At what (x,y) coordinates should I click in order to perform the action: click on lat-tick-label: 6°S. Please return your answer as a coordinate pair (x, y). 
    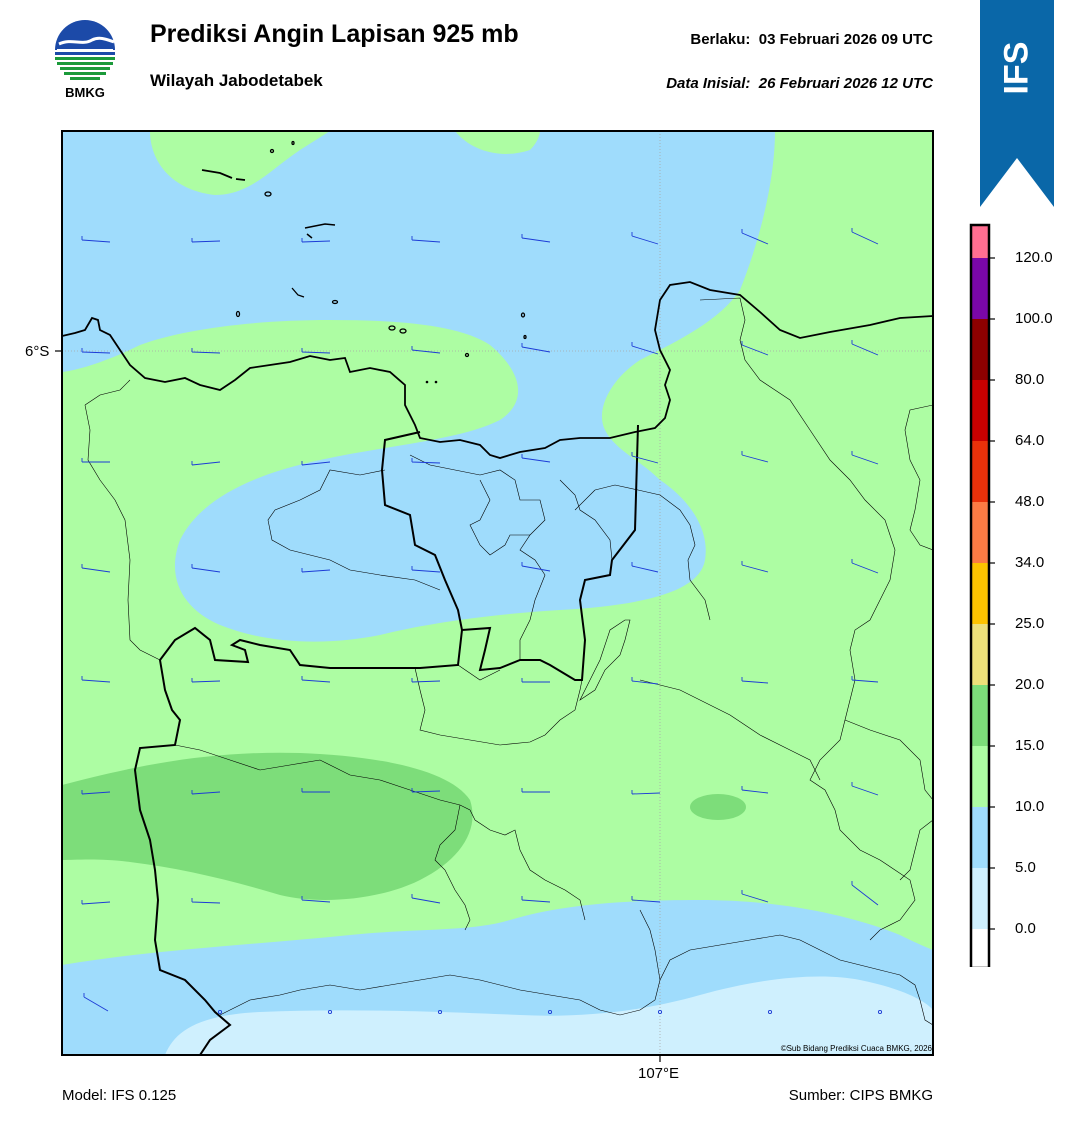
    Looking at the image, I should click on (37, 351).